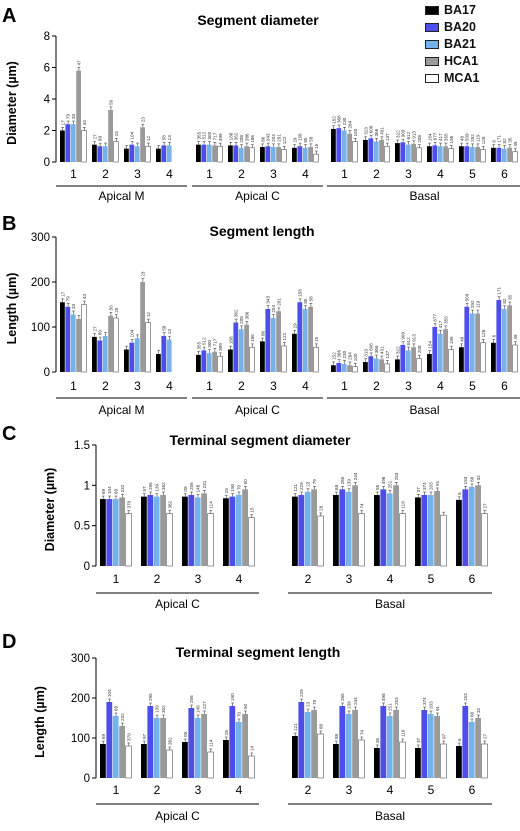 This screenshot has width=520, height=831. What do you see at coordinates (342, 697) in the screenshot?
I see `data-label: 265` at bounding box center [342, 697].